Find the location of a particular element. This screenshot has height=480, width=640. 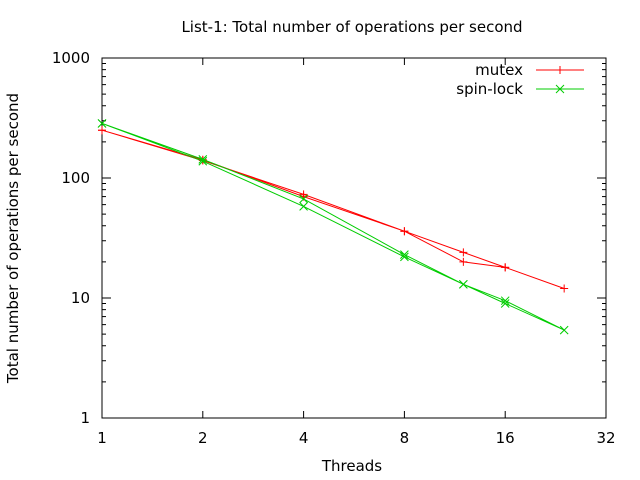

x-tick-label: 16 is located at coordinates (505, 438).